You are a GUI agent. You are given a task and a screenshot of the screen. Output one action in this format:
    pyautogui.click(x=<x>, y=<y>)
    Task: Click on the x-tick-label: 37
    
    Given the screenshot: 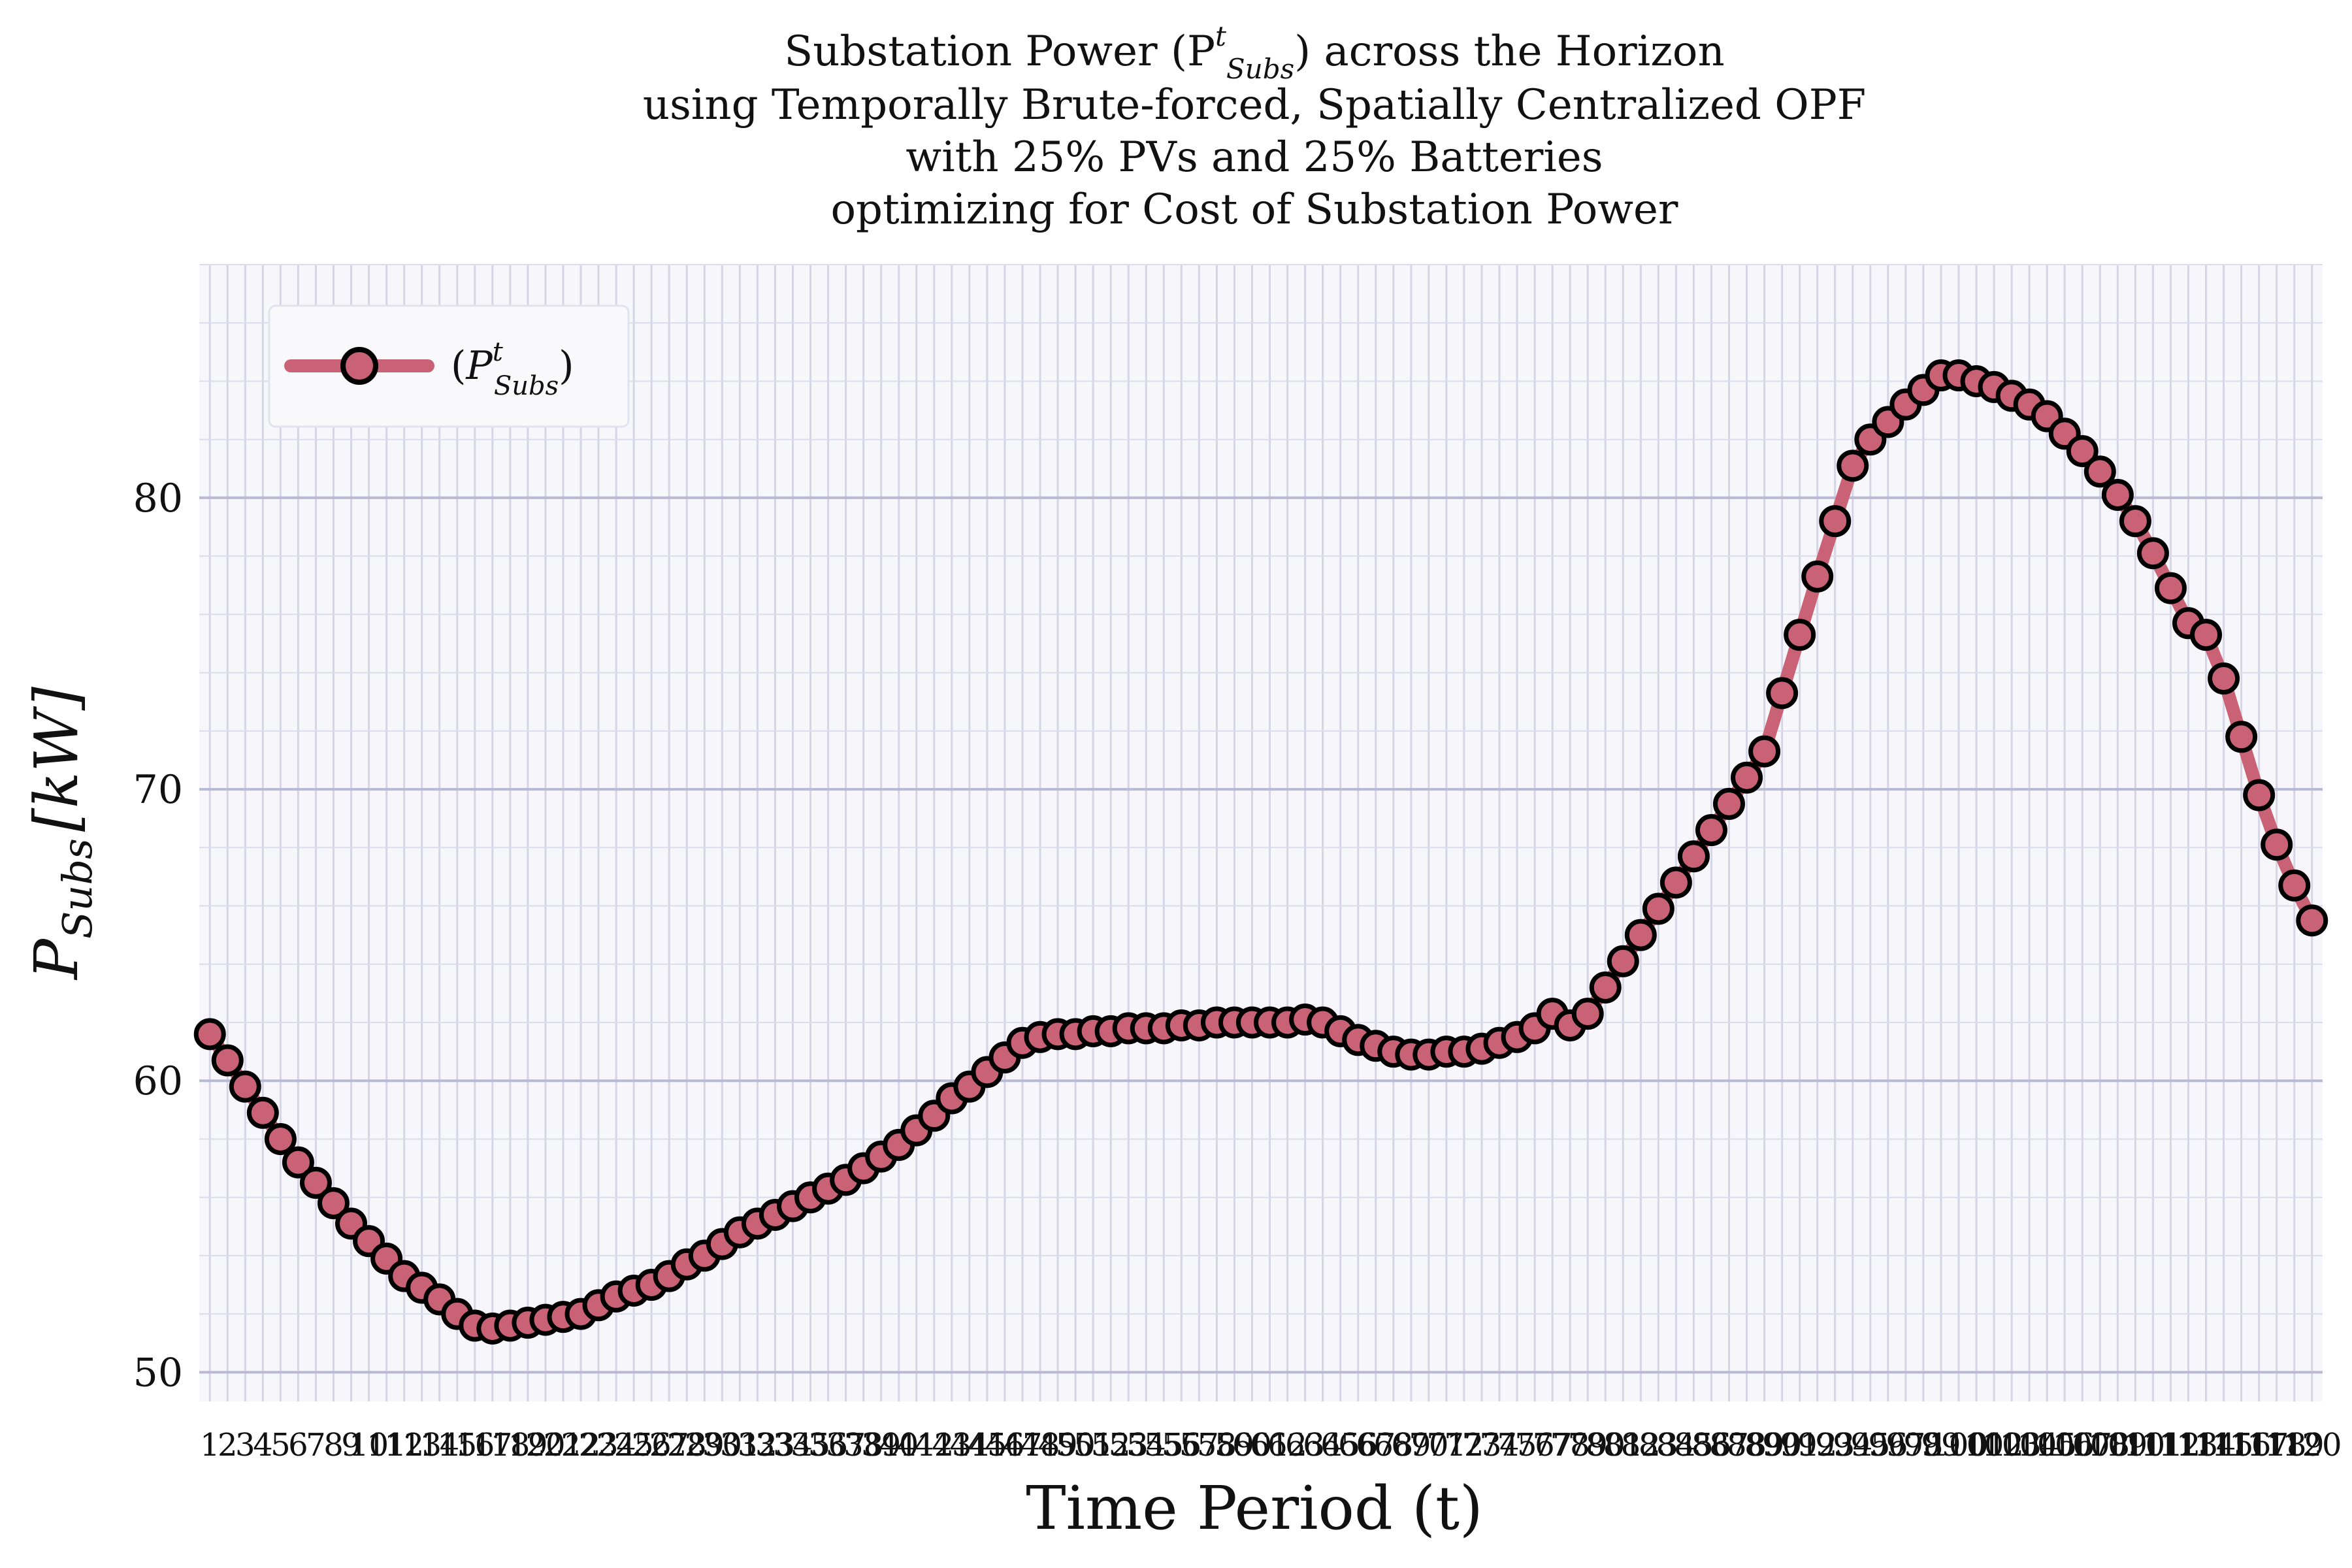 What is the action you would take?
    pyautogui.click(x=846, y=1445)
    